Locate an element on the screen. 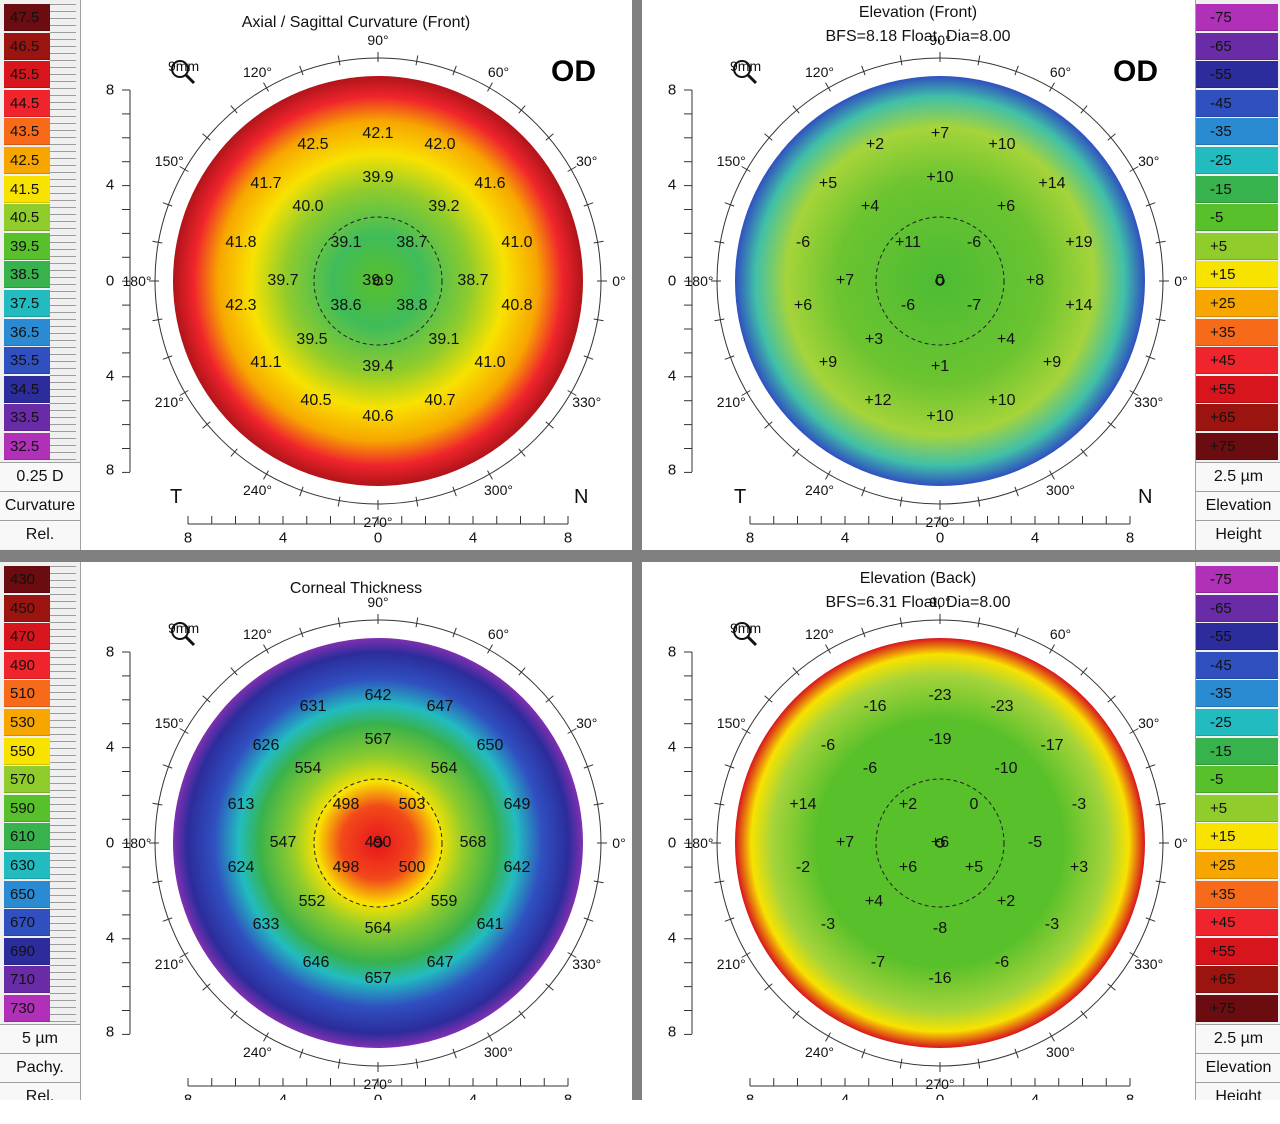  scale-swatch: 730 is located at coordinates (27, 1008).